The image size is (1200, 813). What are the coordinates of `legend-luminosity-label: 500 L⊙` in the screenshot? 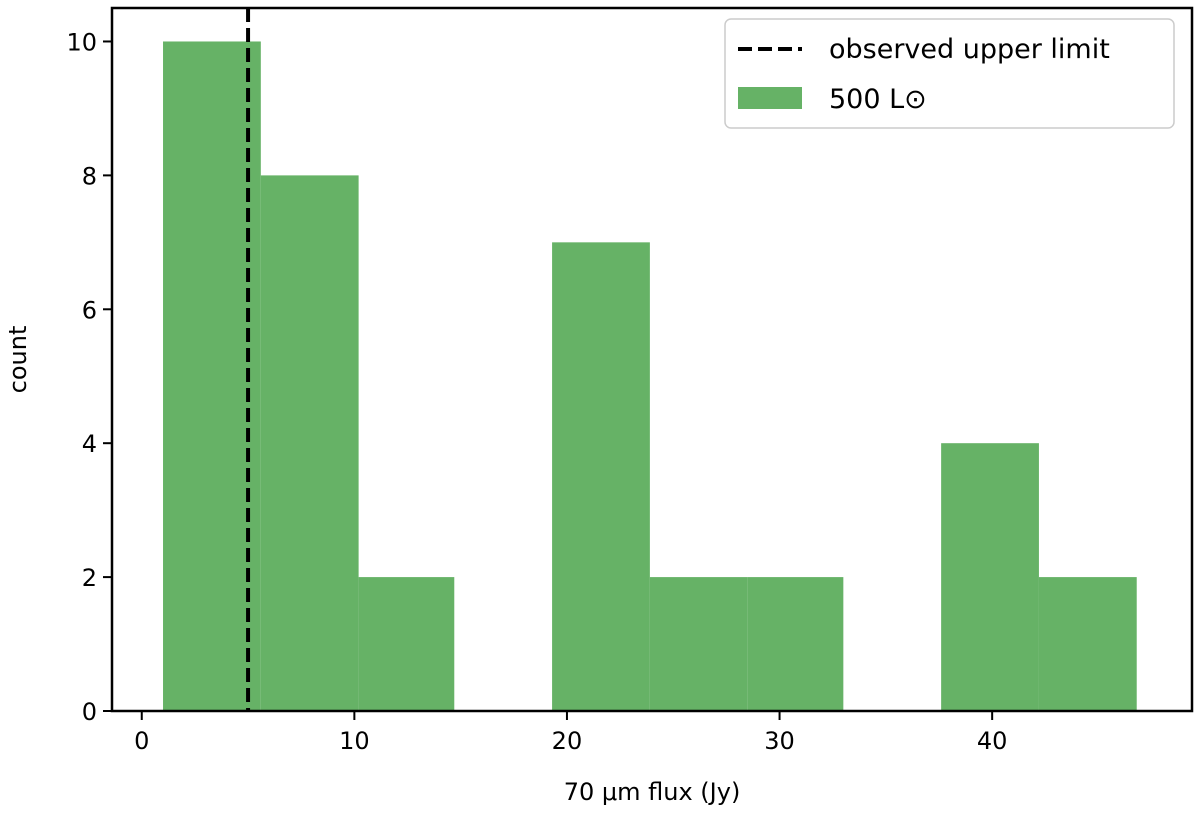 It's located at (878, 99).